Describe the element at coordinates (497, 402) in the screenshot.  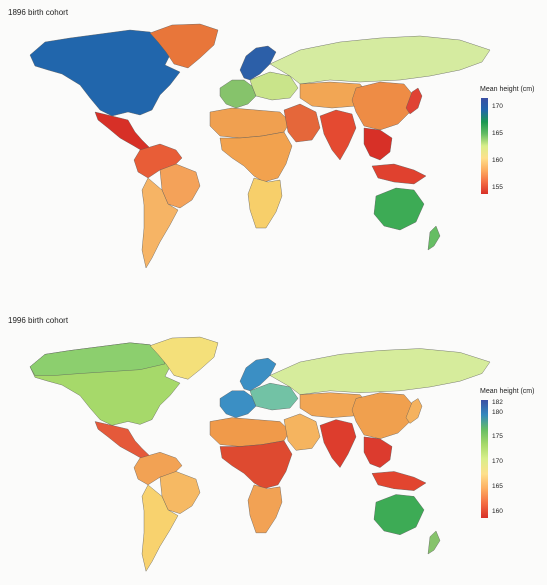
I see `legend-tick: 182` at that location.